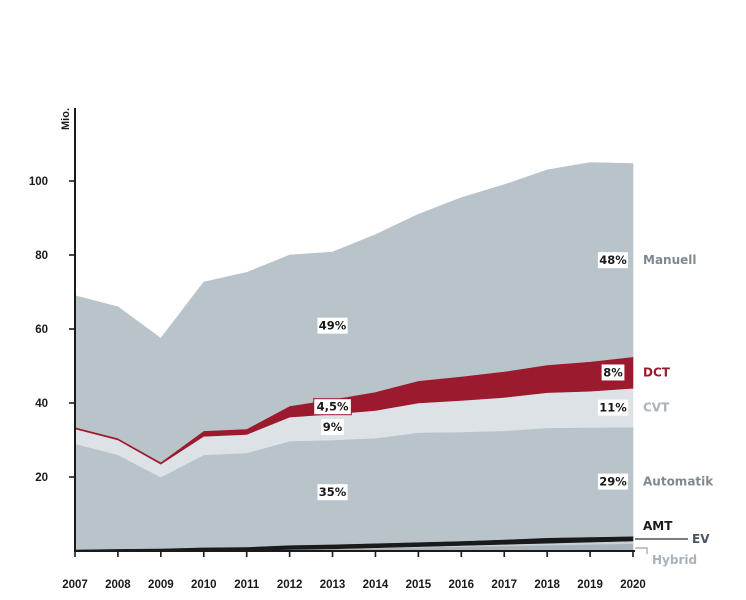 The image size is (746, 600). I want to click on series-label-dct: DCT, so click(657, 372).